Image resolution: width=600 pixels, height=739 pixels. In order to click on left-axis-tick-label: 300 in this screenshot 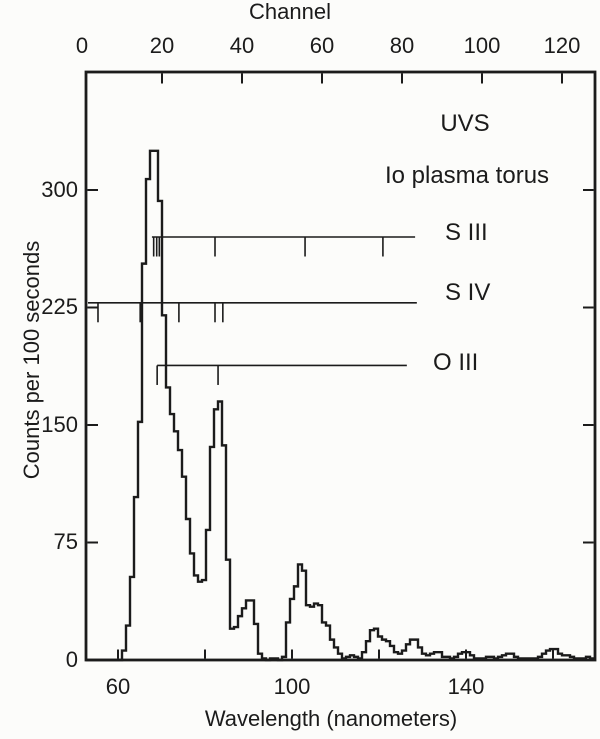, I will do `click(59, 189)`.